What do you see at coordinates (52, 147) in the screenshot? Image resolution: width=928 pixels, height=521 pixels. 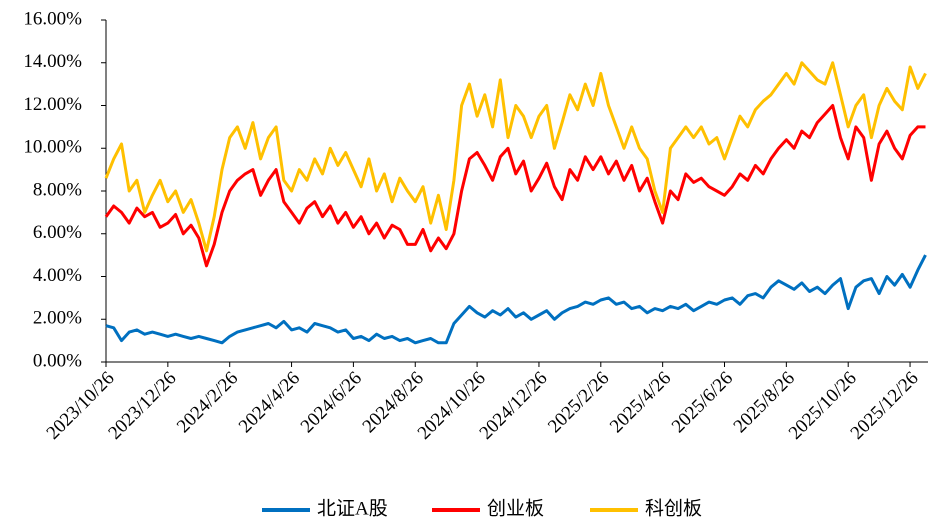 I see `y-tick-label: 10.00%` at bounding box center [52, 147].